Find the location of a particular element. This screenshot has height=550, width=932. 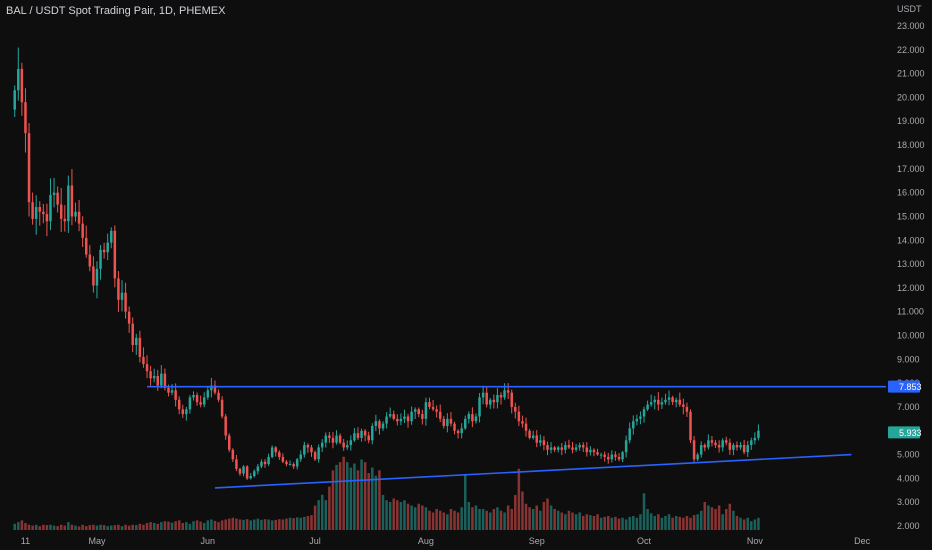

price-tick-label: 18.000 is located at coordinates (911, 145).